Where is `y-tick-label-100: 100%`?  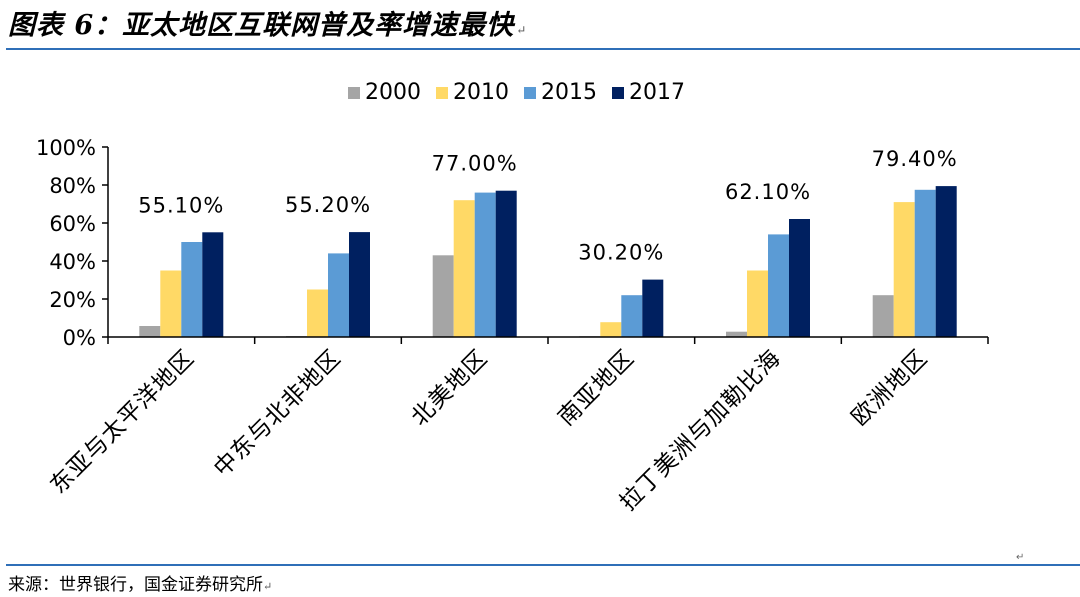
y-tick-label-100: 100% is located at coordinates (66, 148).